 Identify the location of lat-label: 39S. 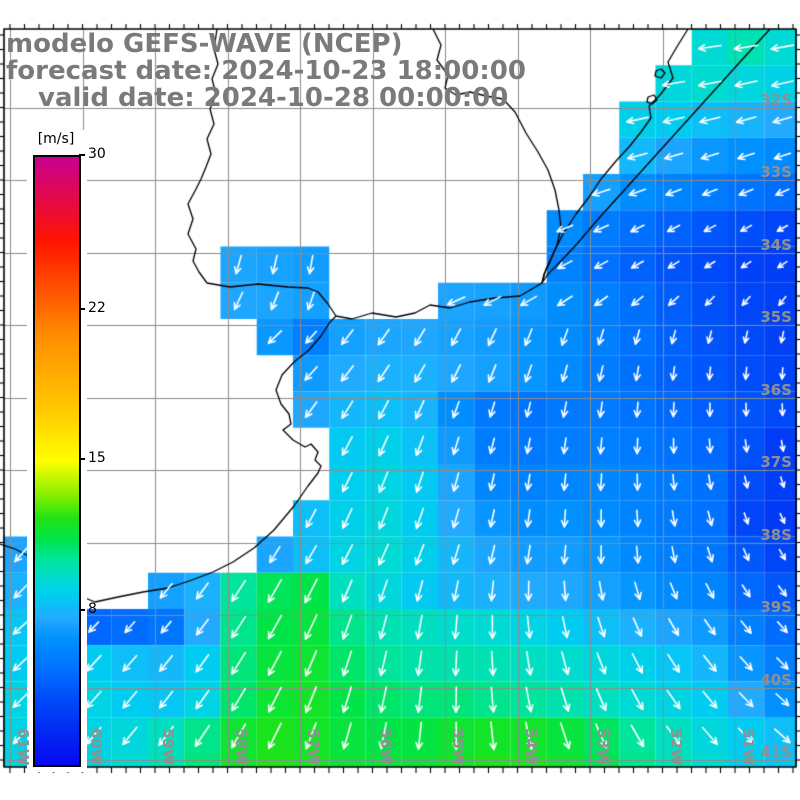
(776, 607).